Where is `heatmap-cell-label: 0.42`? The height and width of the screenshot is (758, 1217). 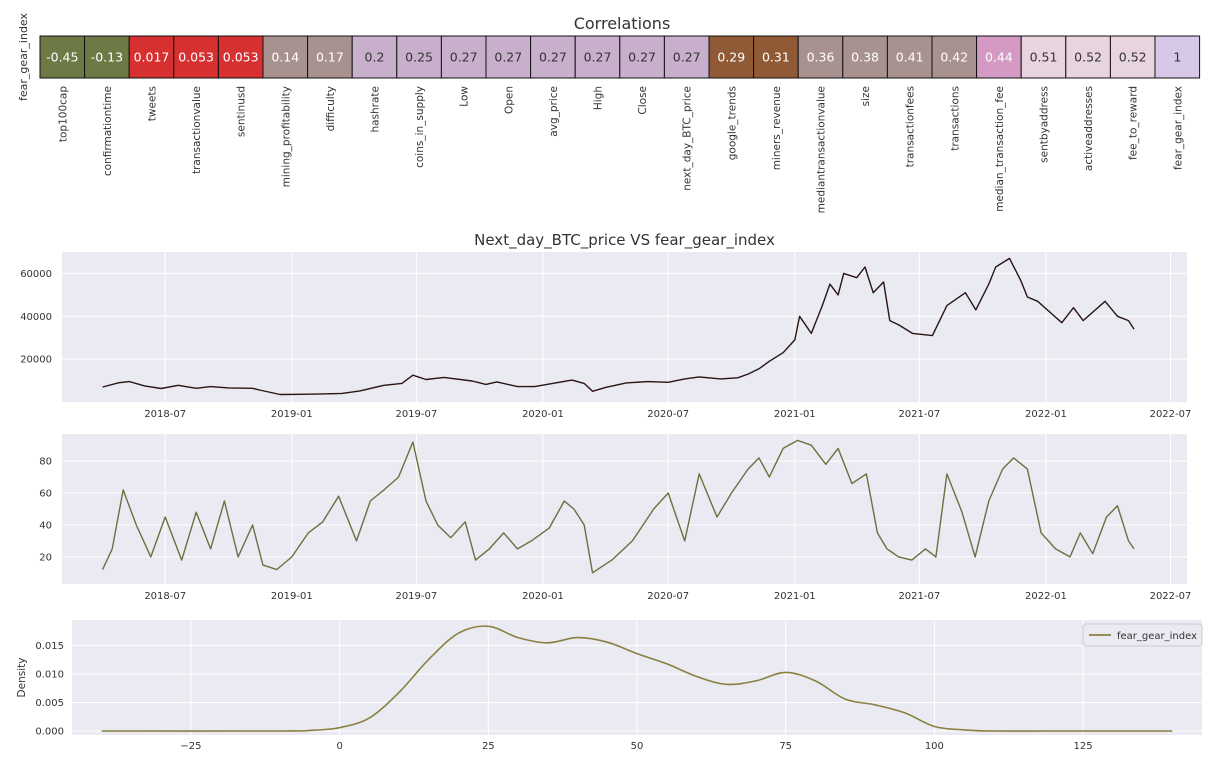 heatmap-cell-label: 0.42 is located at coordinates (954, 57).